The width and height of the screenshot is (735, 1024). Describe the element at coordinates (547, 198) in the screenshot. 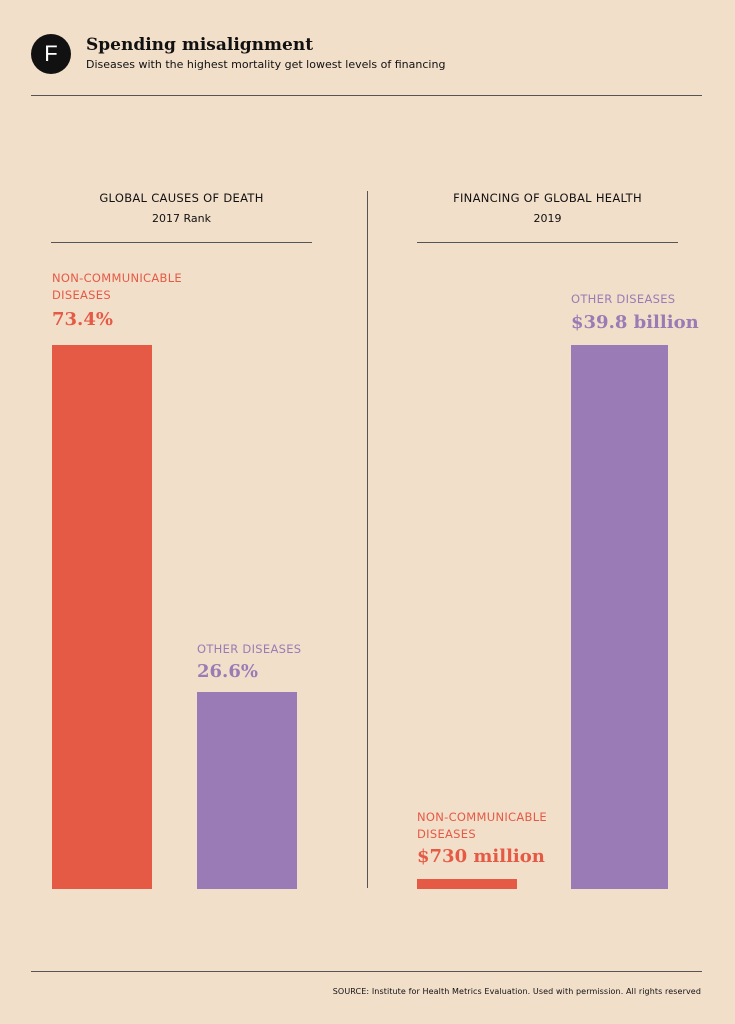

I see `right-panel-title: FINANCING OF GLOBAL HEALTH` at that location.